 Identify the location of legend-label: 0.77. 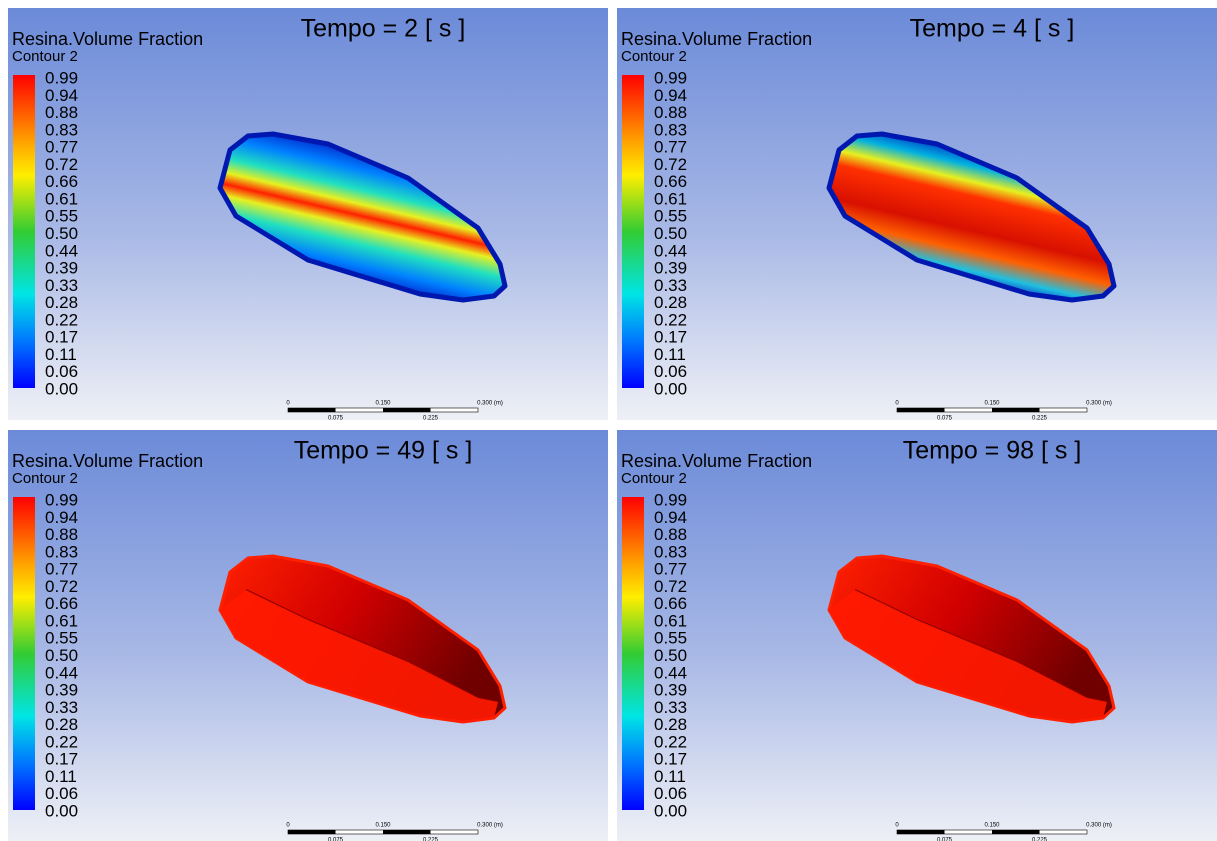
(670, 147).